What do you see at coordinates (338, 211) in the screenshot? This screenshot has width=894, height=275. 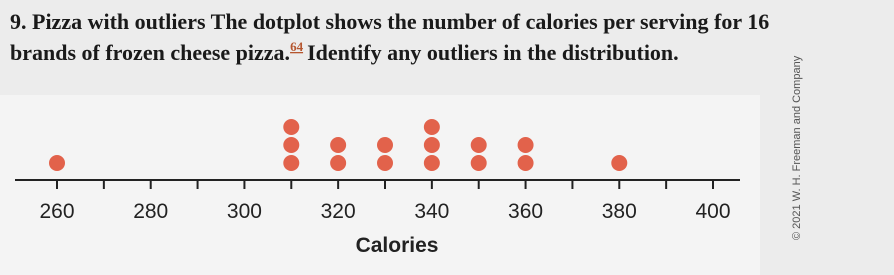 I see `x-tick-label: 320` at bounding box center [338, 211].